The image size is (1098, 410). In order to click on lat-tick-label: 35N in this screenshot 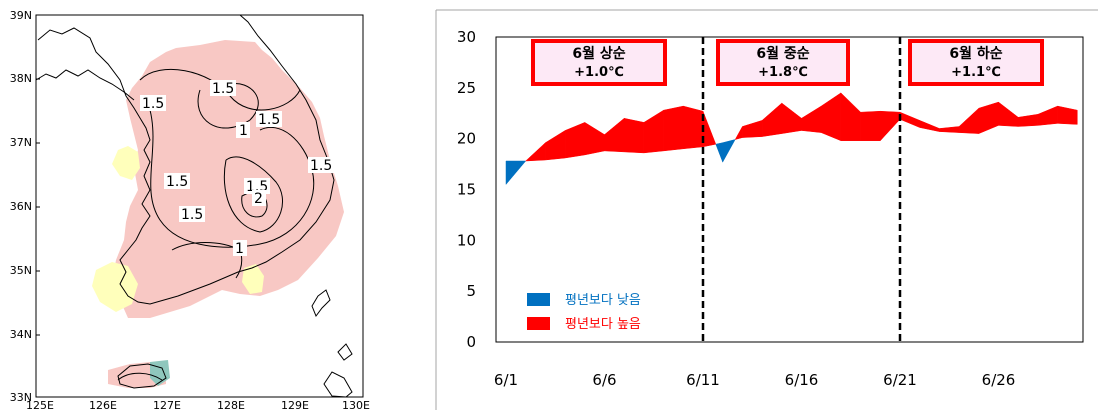, I will do `click(21, 270)`.